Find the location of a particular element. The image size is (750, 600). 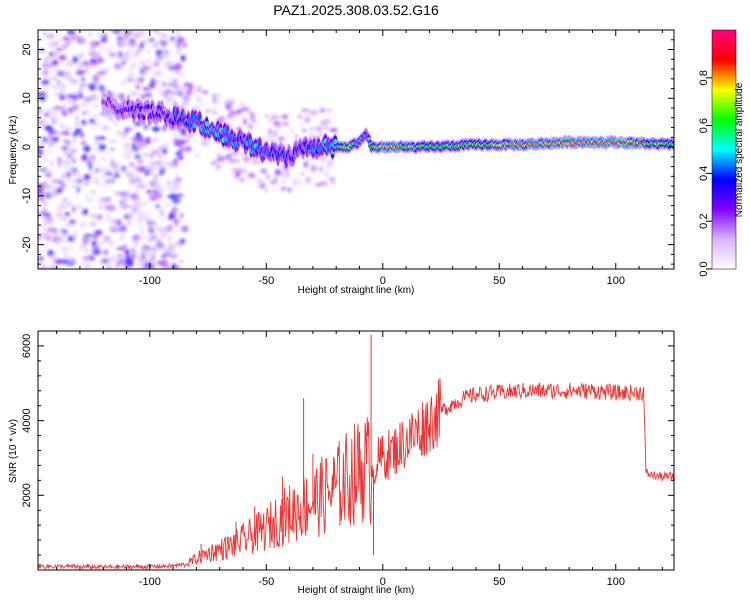

snr-x-tick-label: 0 is located at coordinates (383, 582).